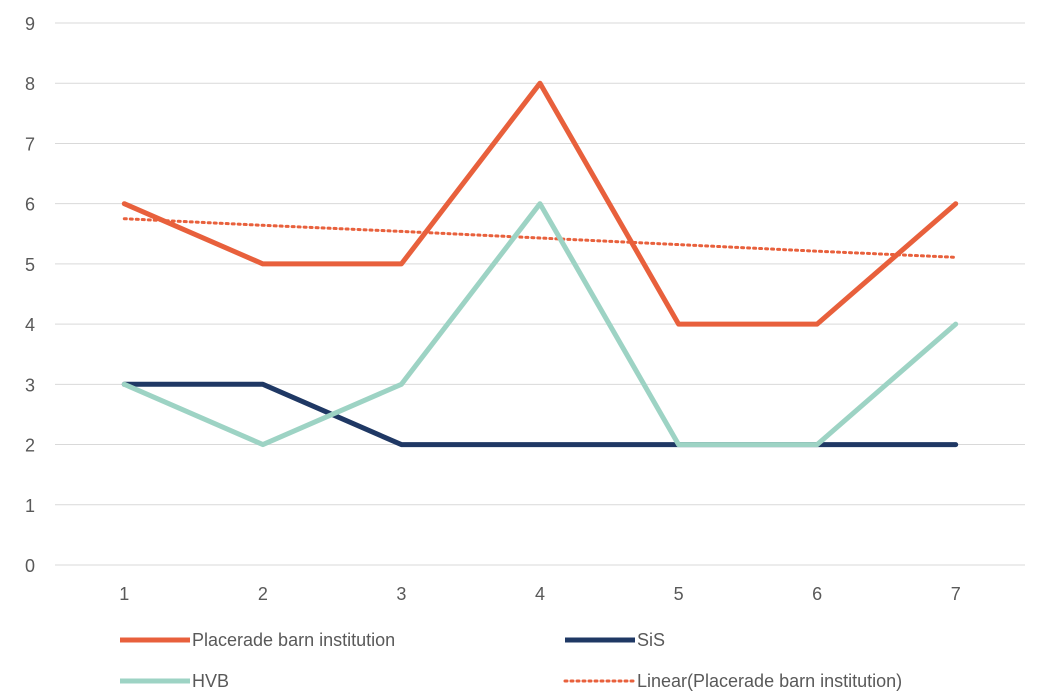 The width and height of the screenshot is (1046, 699). I want to click on y-tick-label: 7, so click(30, 144).